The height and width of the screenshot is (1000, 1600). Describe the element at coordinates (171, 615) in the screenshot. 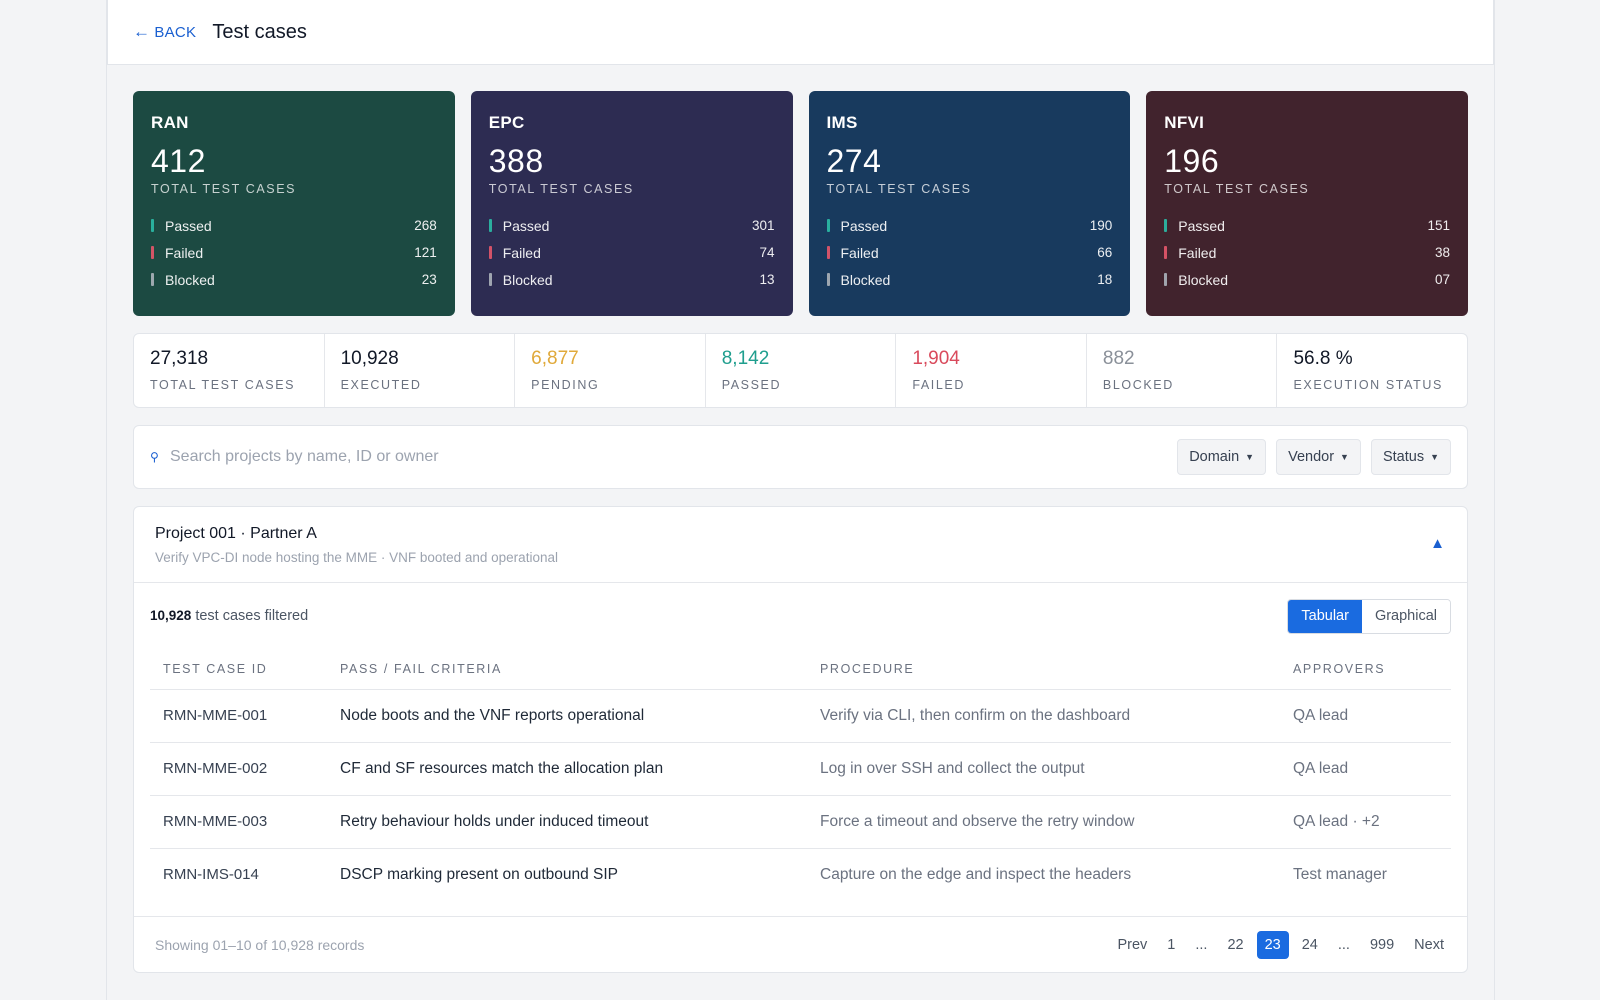

I see `filtered-count-value: 10,928` at that location.